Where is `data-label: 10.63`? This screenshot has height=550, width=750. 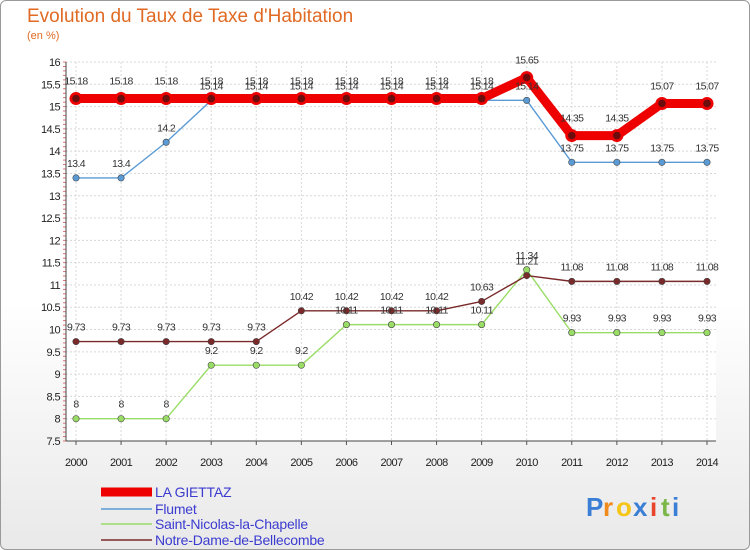
data-label: 10.63 is located at coordinates (482, 287).